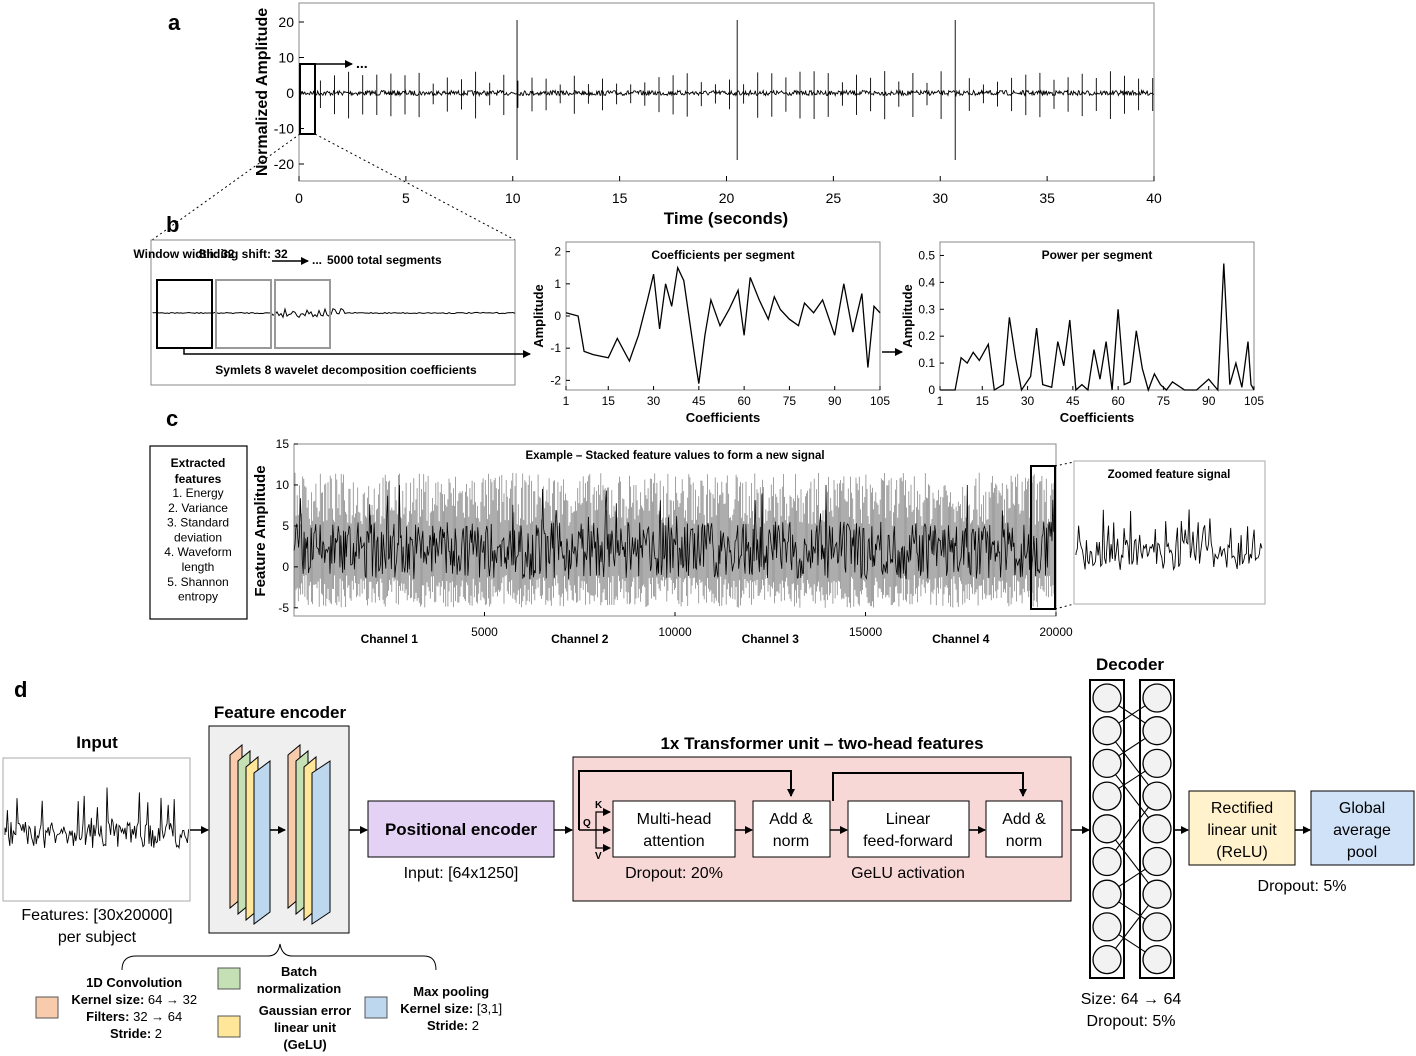 Image resolution: width=1416 pixels, height=1056 pixels. I want to click on panel-label-a: a, so click(174, 22).